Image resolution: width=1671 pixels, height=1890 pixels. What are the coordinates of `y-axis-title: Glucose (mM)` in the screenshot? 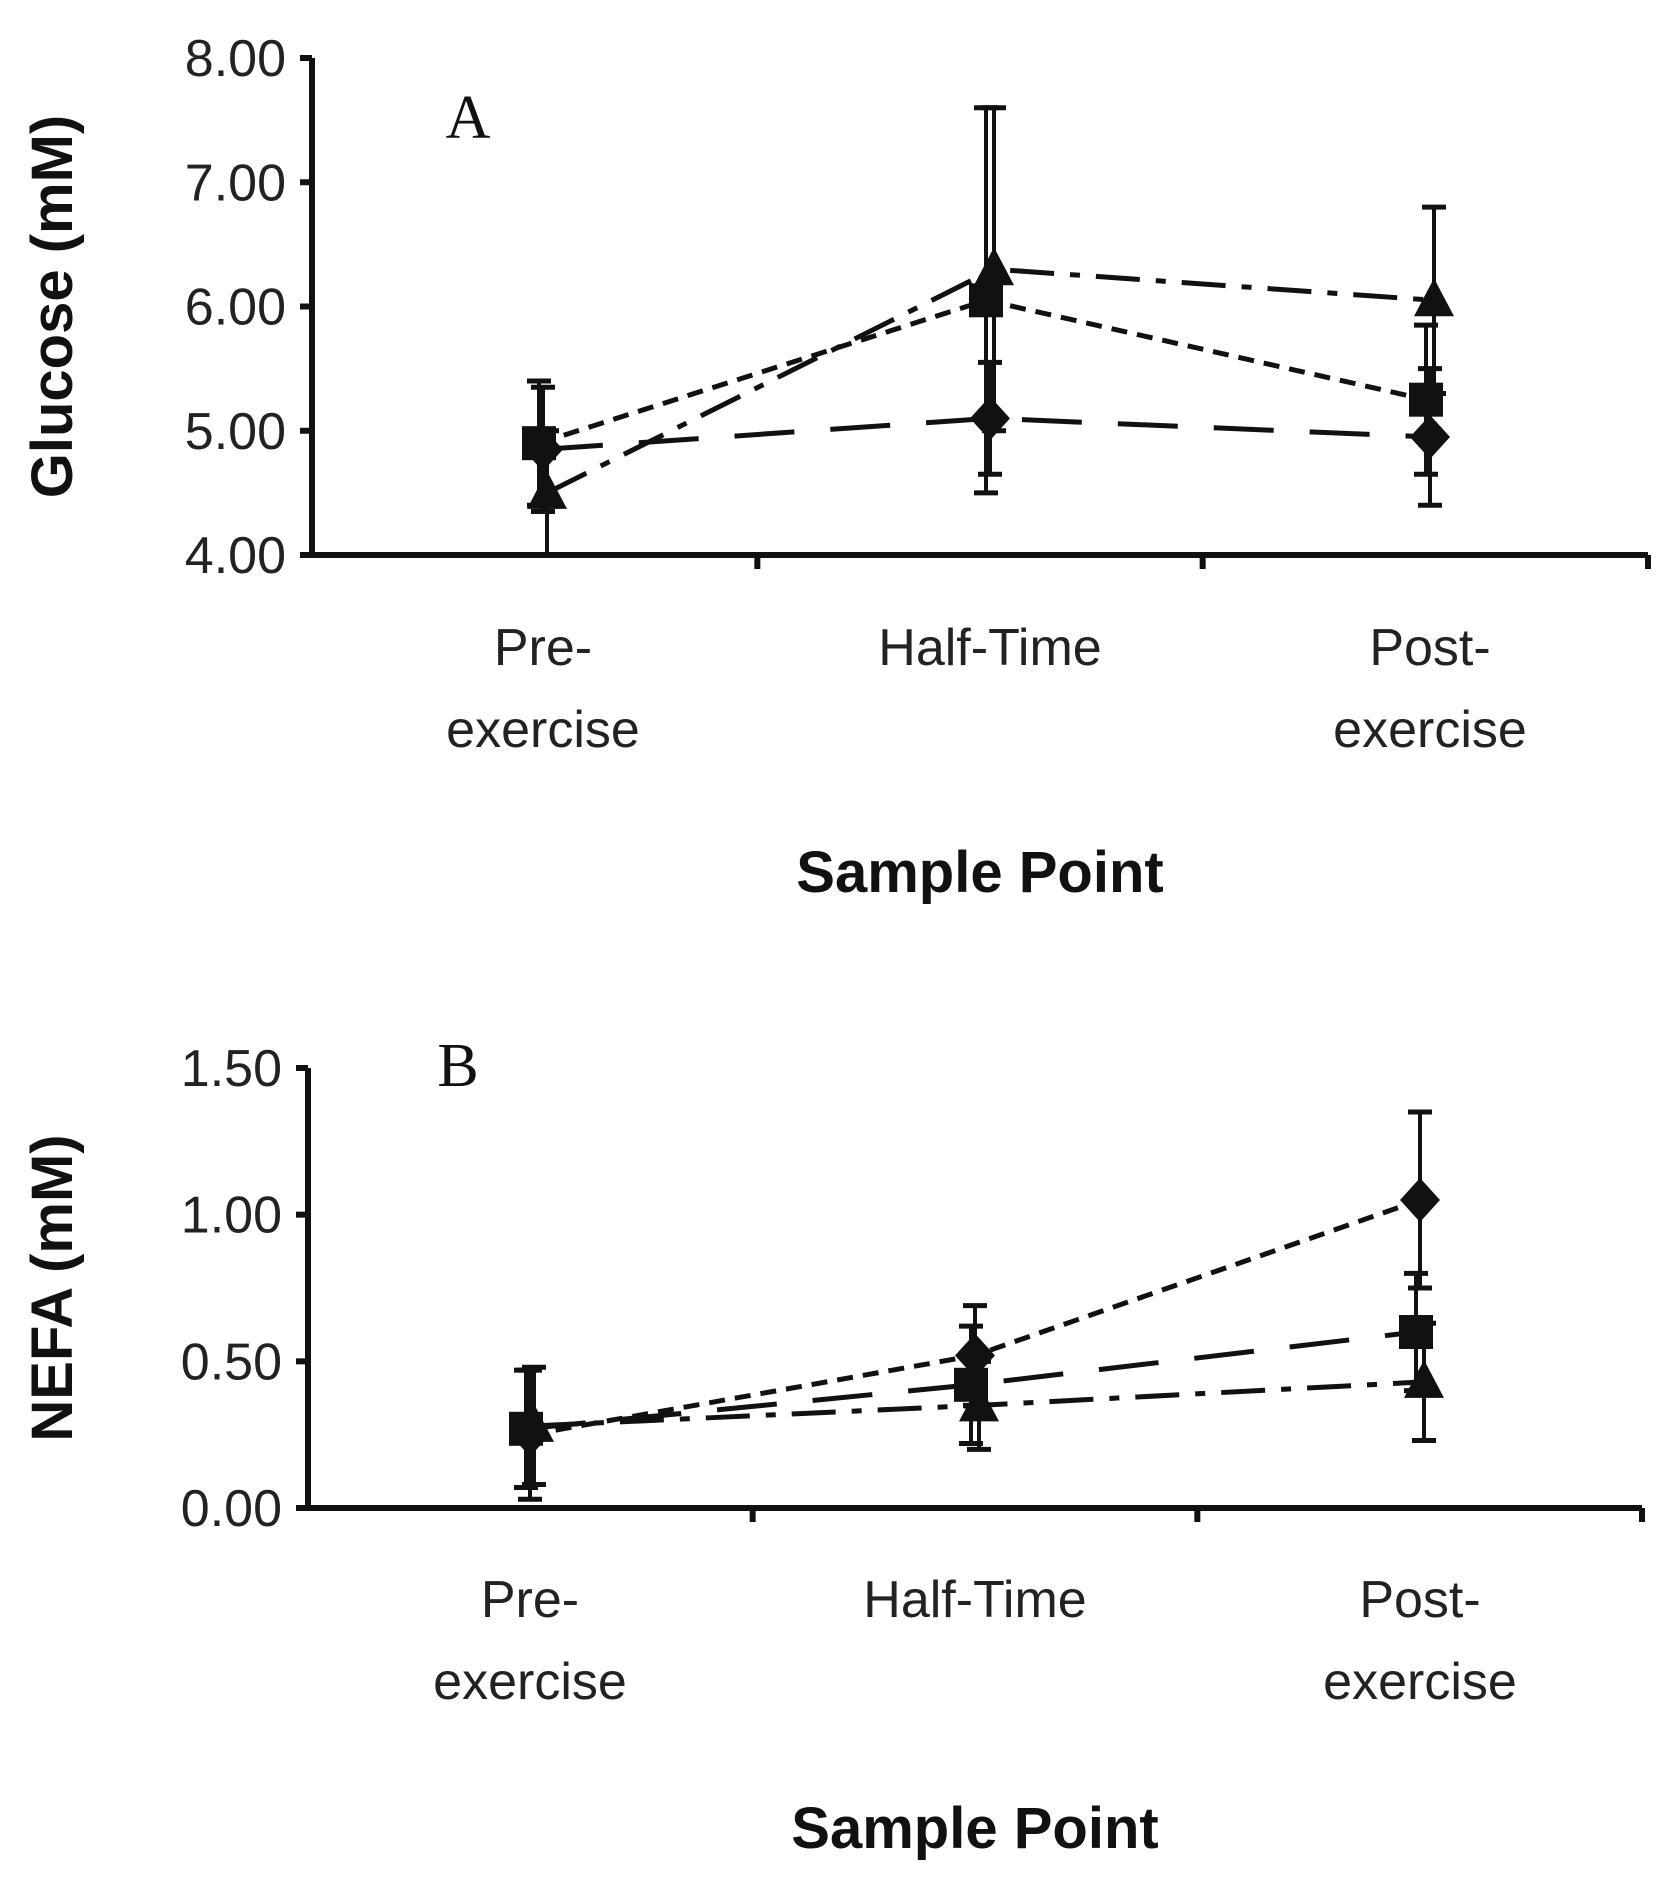 It's located at (52, 307).